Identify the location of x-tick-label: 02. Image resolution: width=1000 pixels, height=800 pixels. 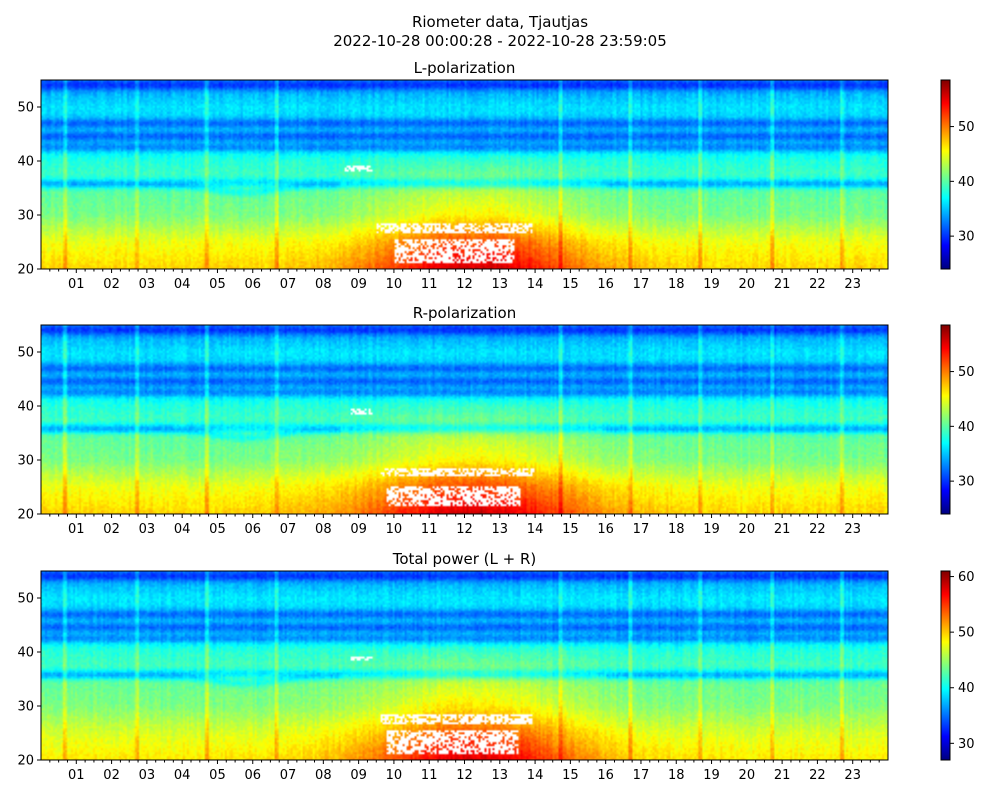
(111, 529).